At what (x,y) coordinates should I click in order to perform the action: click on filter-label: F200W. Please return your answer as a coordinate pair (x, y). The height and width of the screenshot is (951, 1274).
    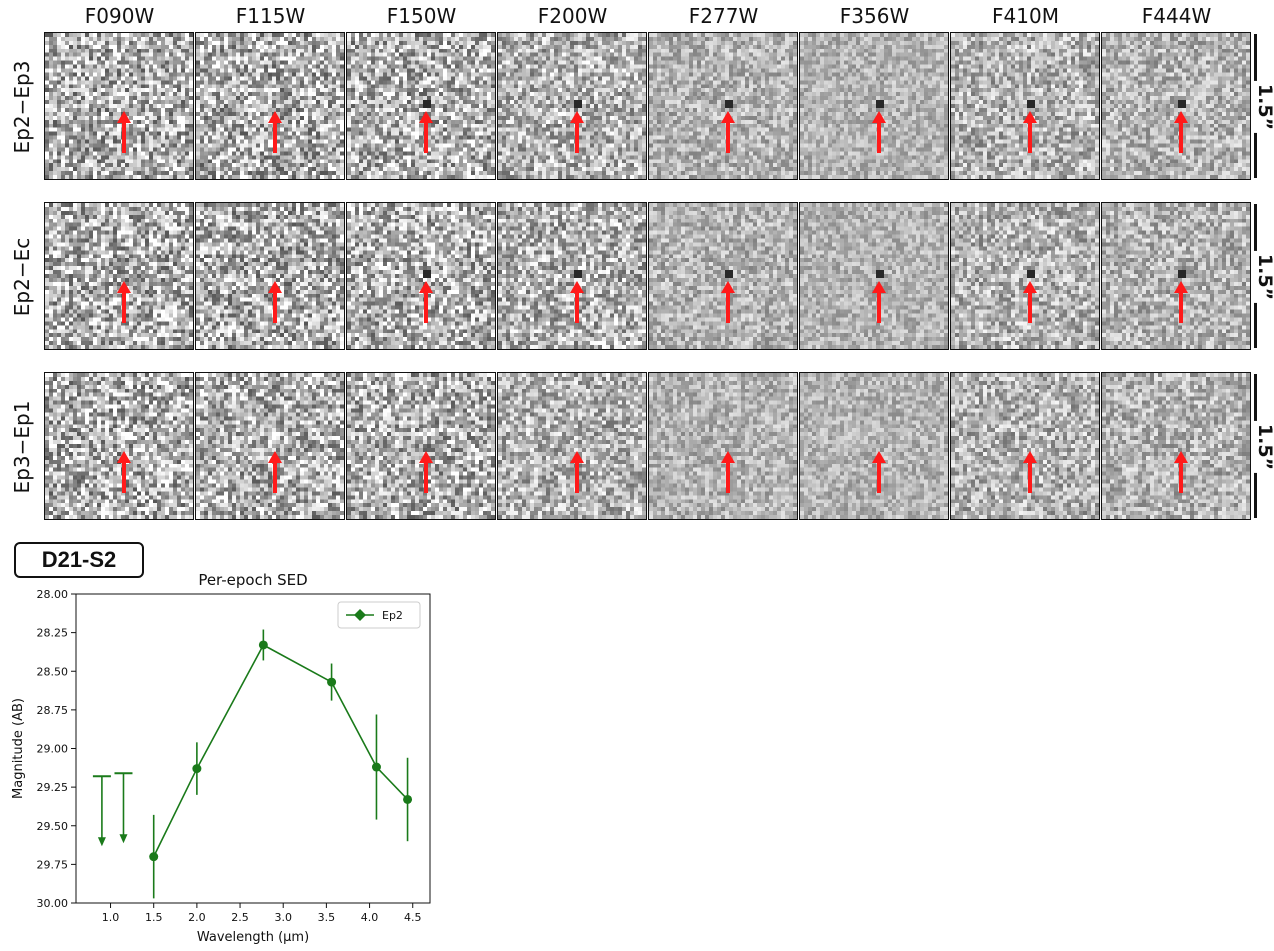
    Looking at the image, I should click on (572, 16).